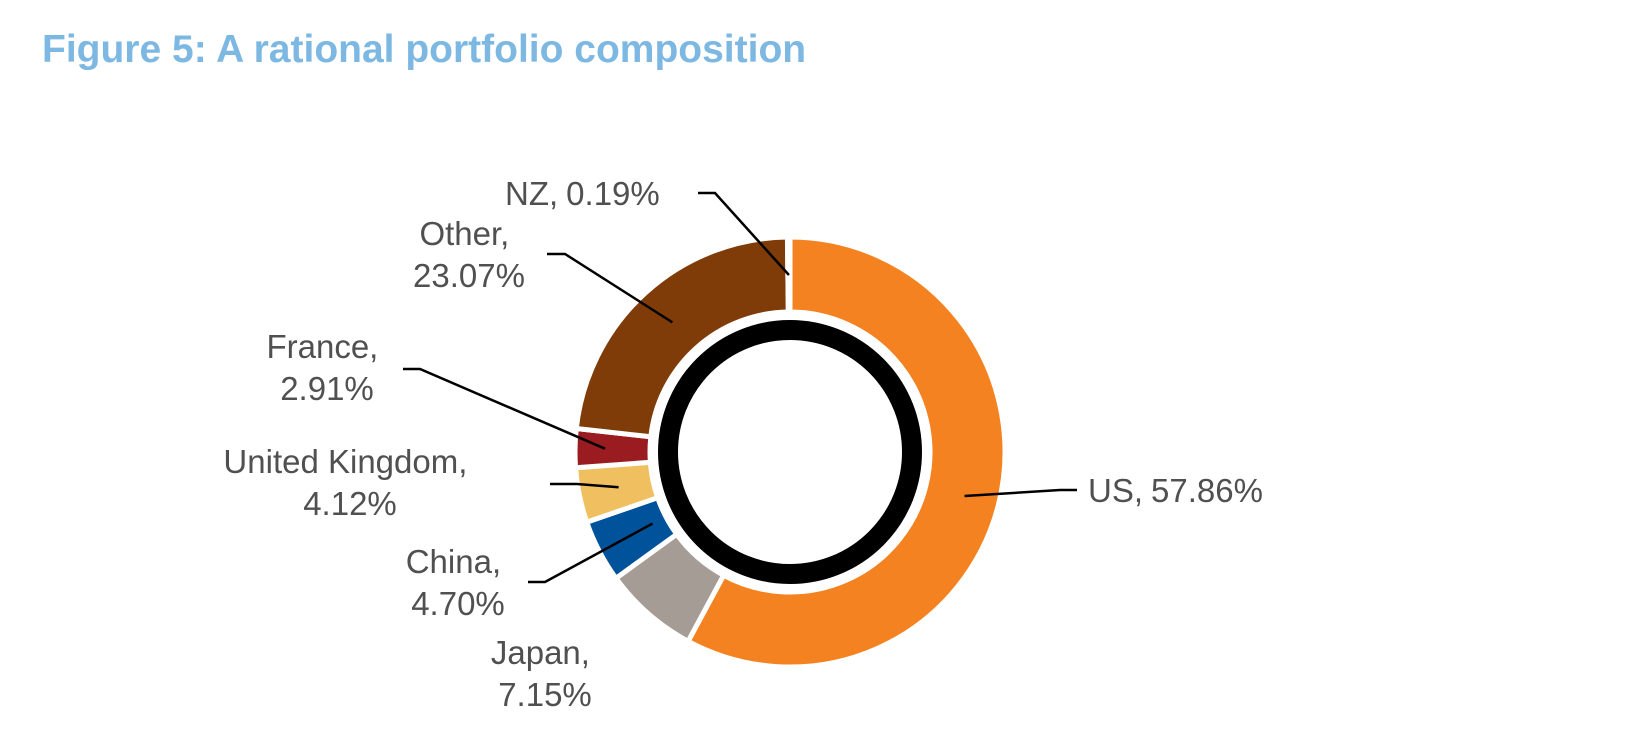  I want to click on label-china: China, 4.70%, so click(458, 582).